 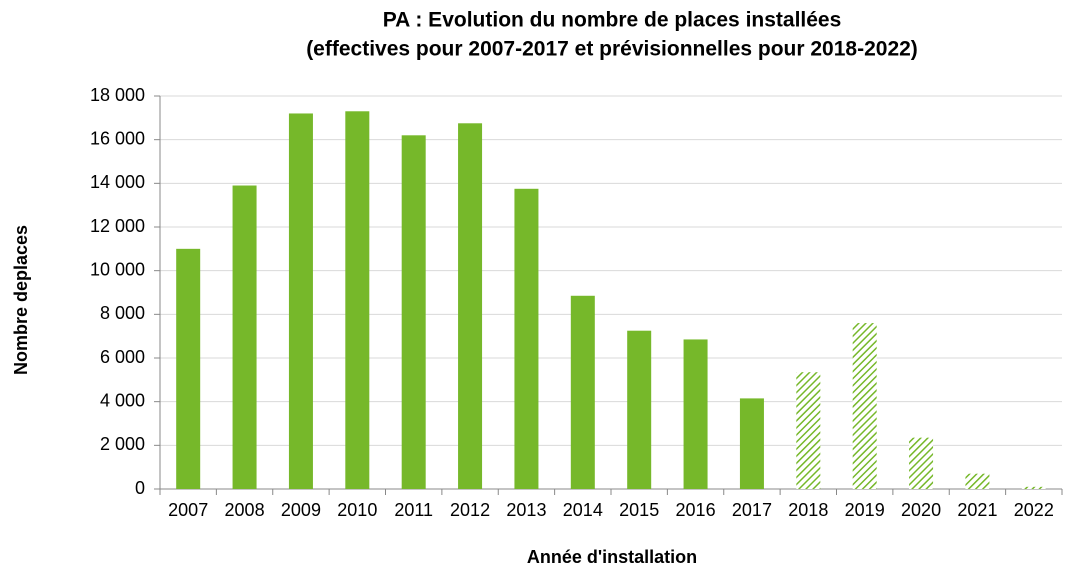 What do you see at coordinates (301, 510) in the screenshot?
I see `x-tick-label: 2009` at bounding box center [301, 510].